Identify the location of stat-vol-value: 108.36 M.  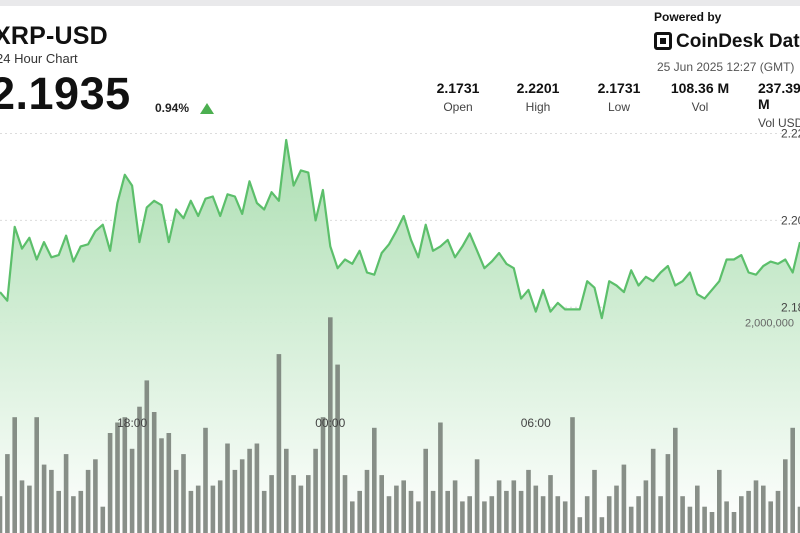
(700, 88).